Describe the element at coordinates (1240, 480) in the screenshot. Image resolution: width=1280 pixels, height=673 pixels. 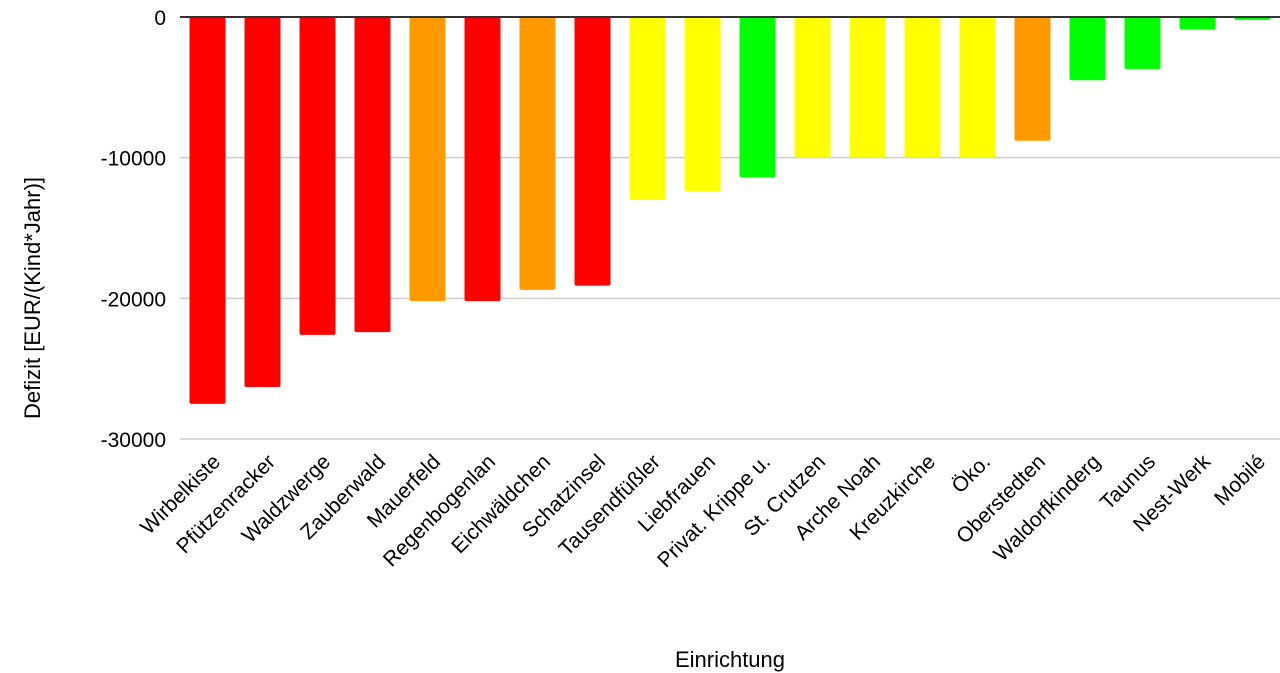
I see `x-tick-label: Mobilé` at that location.